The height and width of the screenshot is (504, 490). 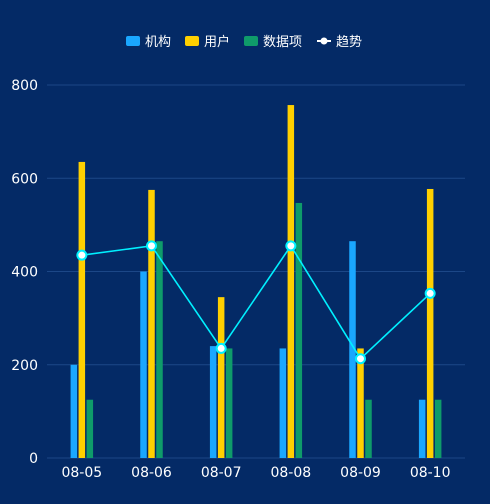 What do you see at coordinates (81, 473) in the screenshot?
I see `x-tick-label: 08-05` at bounding box center [81, 473].